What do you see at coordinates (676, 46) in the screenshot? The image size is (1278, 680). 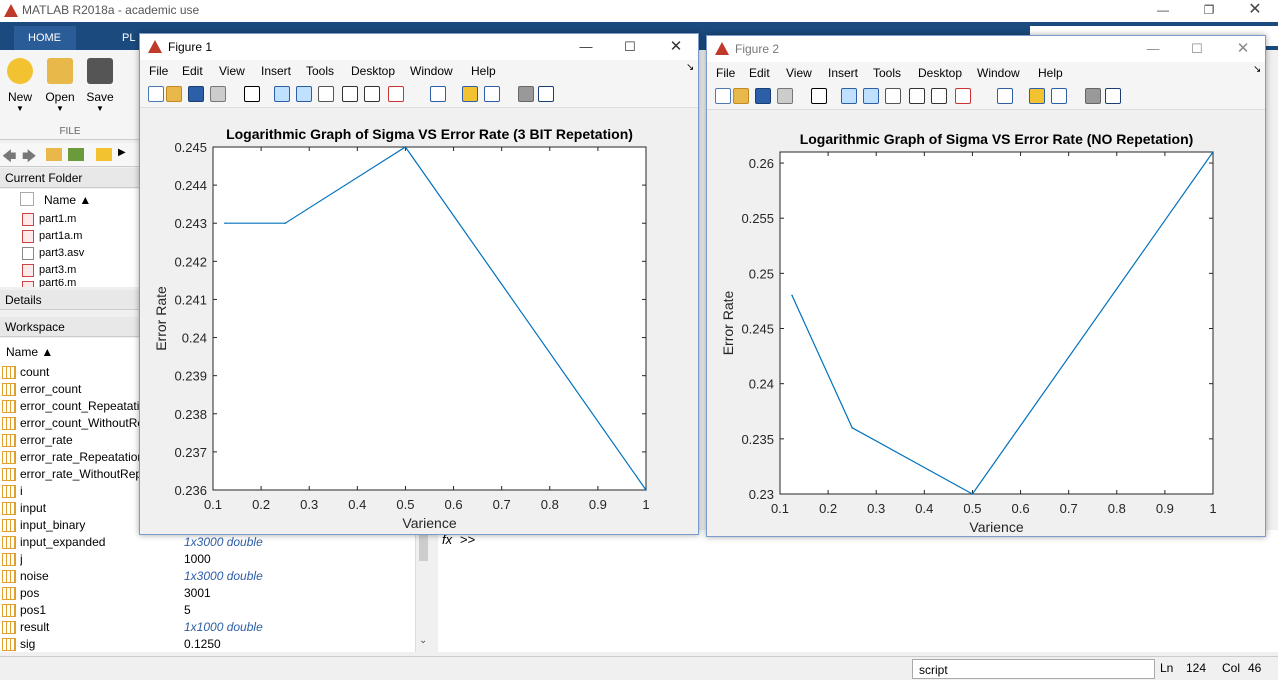 I see `figure-1-close-button: ✕` at bounding box center [676, 46].